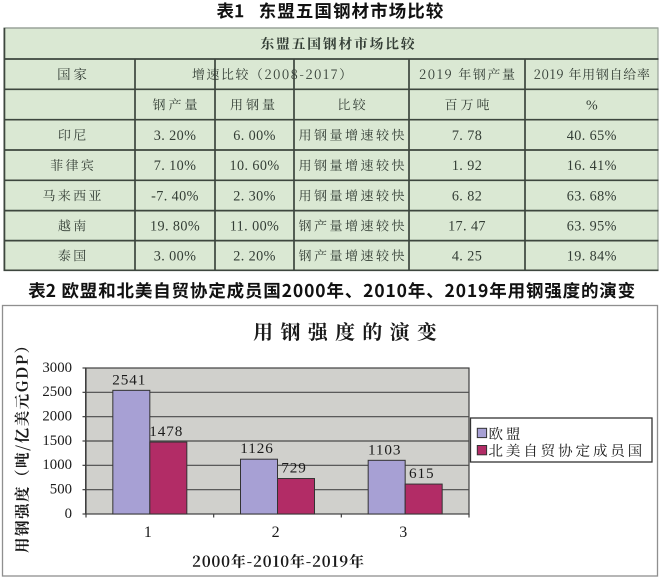 This screenshot has height=578, width=660. What do you see at coordinates (57, 417) in the screenshot?
I see `svg-text: 2000` at bounding box center [57, 417].